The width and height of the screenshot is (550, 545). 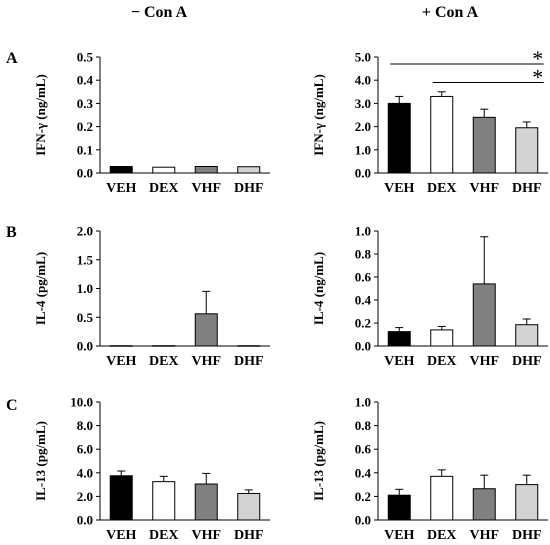 I want to click on y-tick-label: 0.3, so click(x=85, y=103).